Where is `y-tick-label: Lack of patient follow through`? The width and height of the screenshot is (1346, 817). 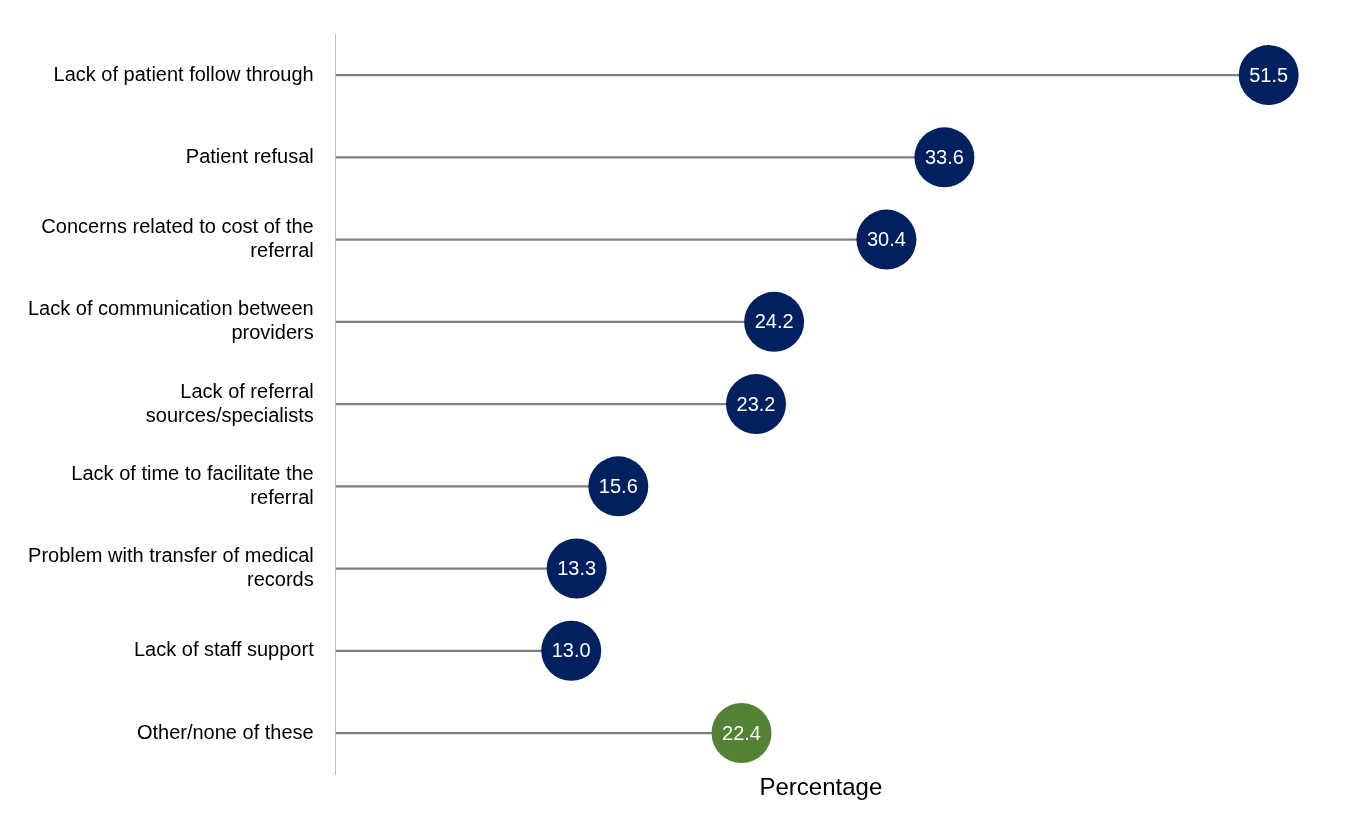 y-tick-label: Lack of patient follow through is located at coordinates (183, 73).